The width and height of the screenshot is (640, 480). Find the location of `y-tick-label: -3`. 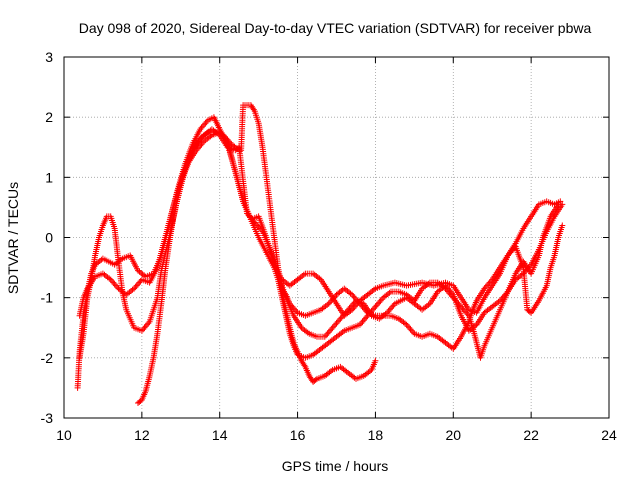

y-tick-label: -3 is located at coordinates (47, 418).